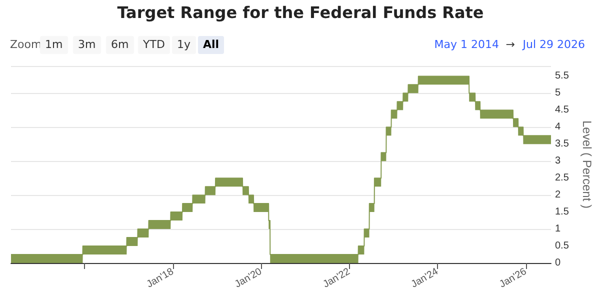 This screenshot has height=306, width=601. Describe the element at coordinates (562, 110) in the screenshot. I see `y-tick-label: 4.5` at that location.